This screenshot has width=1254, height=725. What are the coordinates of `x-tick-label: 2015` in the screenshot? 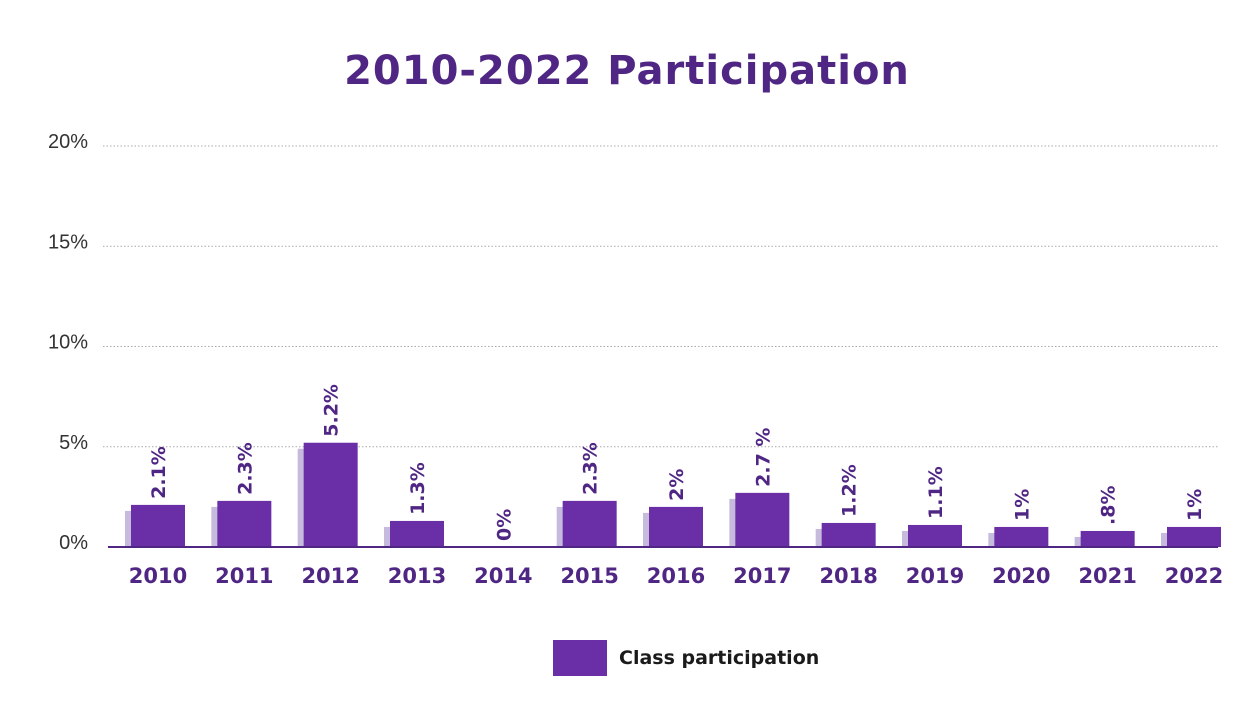 It's located at (589, 576).